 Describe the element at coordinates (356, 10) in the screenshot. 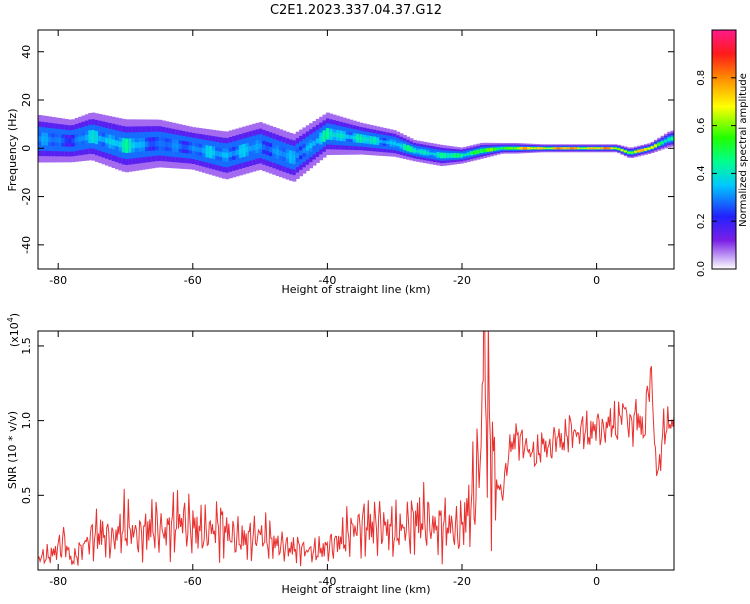

I see `figure-title: C2E1.2023.337.04.37.G12` at that location.